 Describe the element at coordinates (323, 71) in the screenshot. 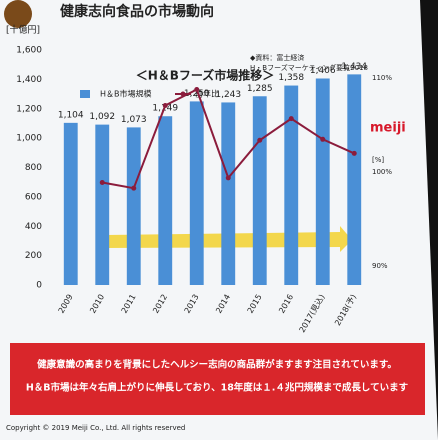

I see `value-label: 1,406` at that location.